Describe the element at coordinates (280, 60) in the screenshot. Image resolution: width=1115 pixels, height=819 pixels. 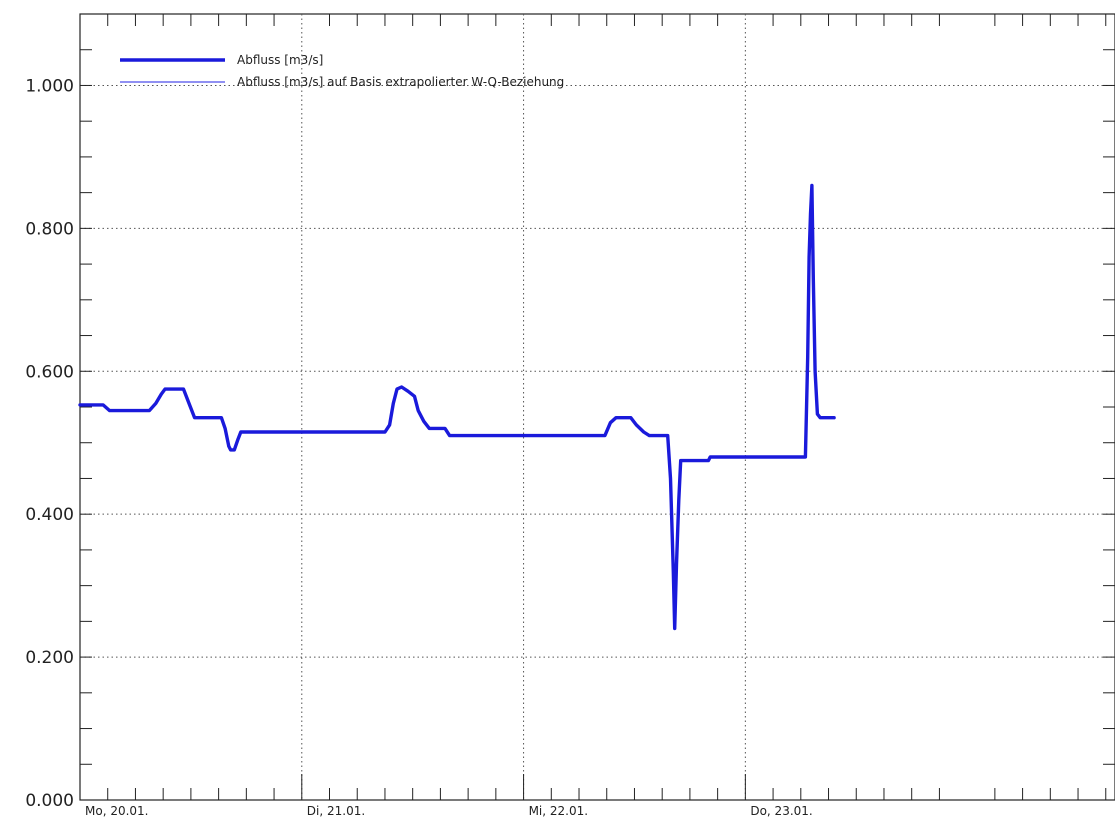
I see `legend-label-abfluss: Abfluss [m3/s]` at that location.